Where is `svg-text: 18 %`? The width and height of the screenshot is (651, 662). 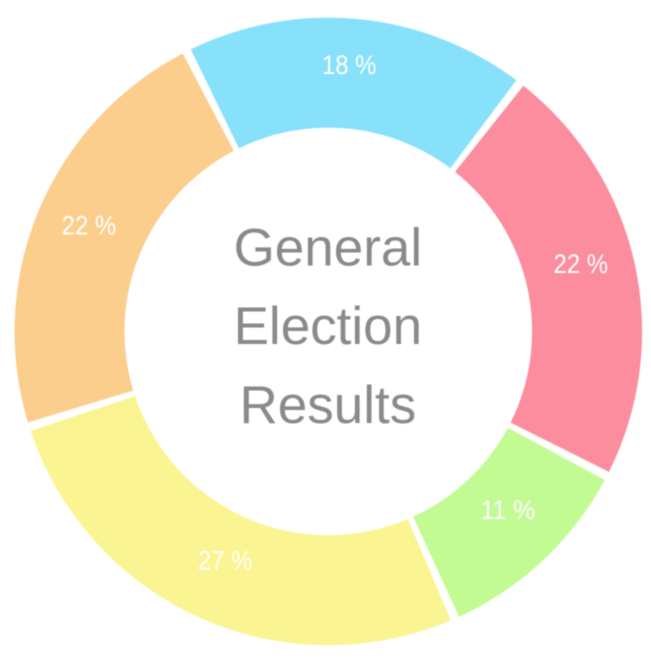
svg-text: 18 % is located at coordinates (349, 65).